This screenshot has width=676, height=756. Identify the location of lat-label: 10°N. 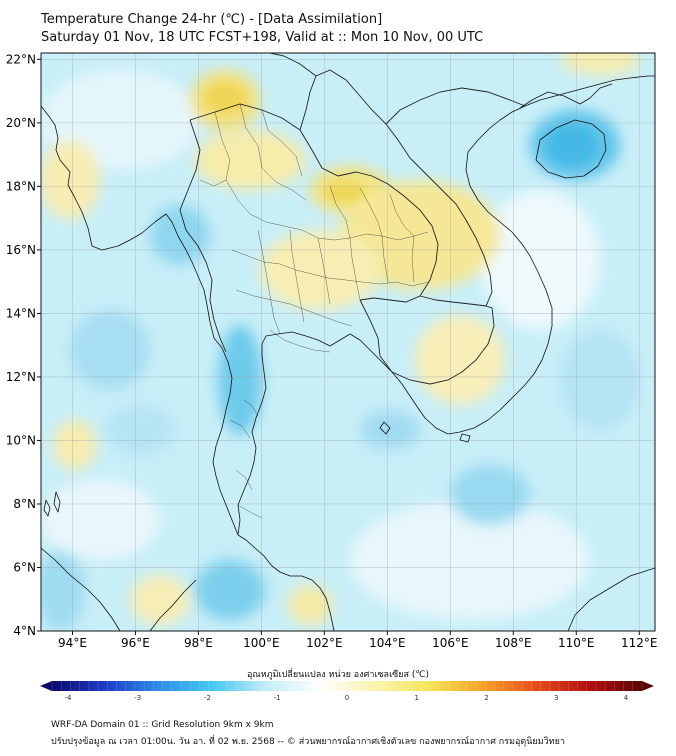
(21, 440).